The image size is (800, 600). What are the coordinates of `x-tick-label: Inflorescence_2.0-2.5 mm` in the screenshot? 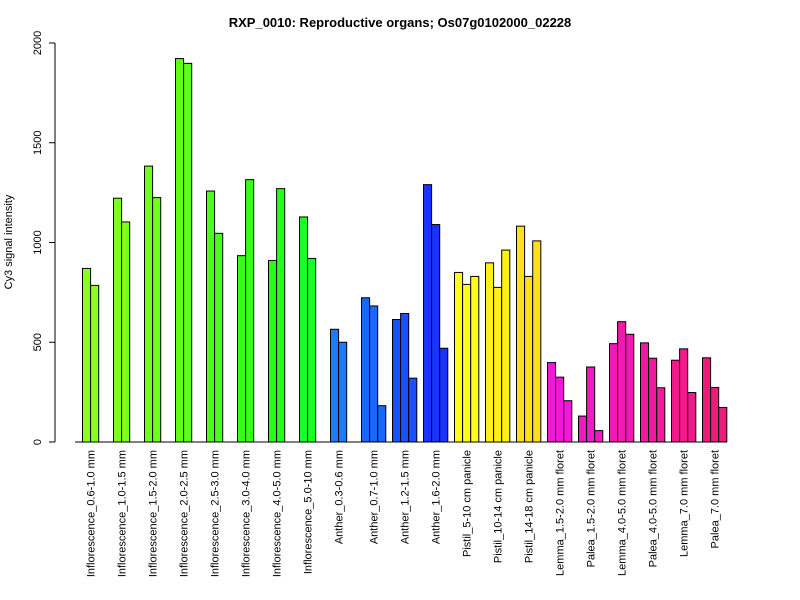 It's located at (185, 513).